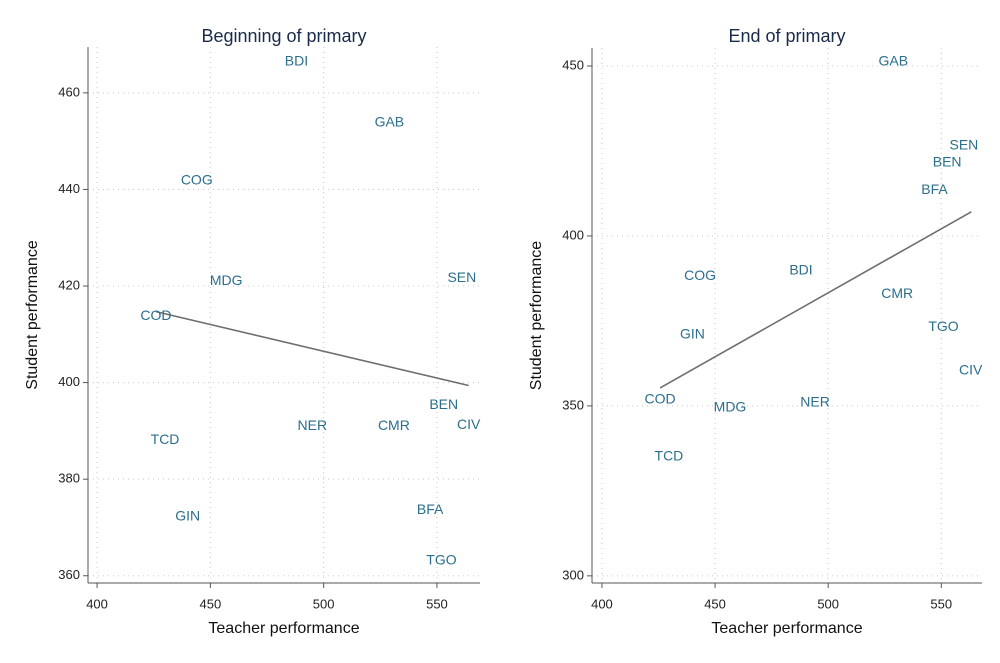 This screenshot has width=1000, height=663. What do you see at coordinates (283, 36) in the screenshot?
I see `chart-title: Beginning of primary` at bounding box center [283, 36].